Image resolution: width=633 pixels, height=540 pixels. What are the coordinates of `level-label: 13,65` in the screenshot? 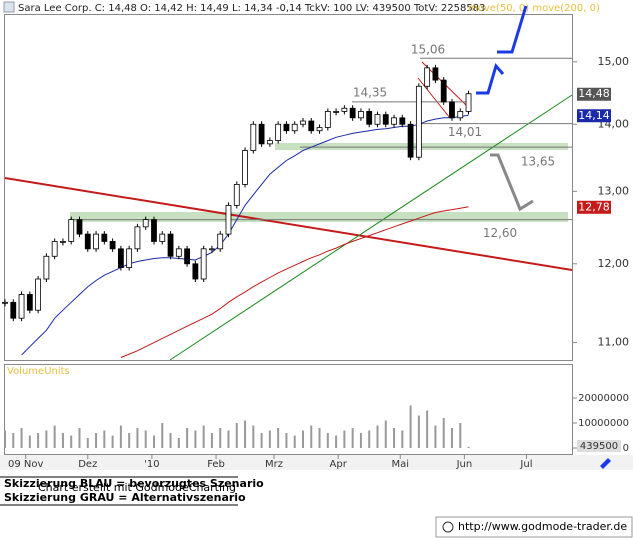 It's located at (538, 162).